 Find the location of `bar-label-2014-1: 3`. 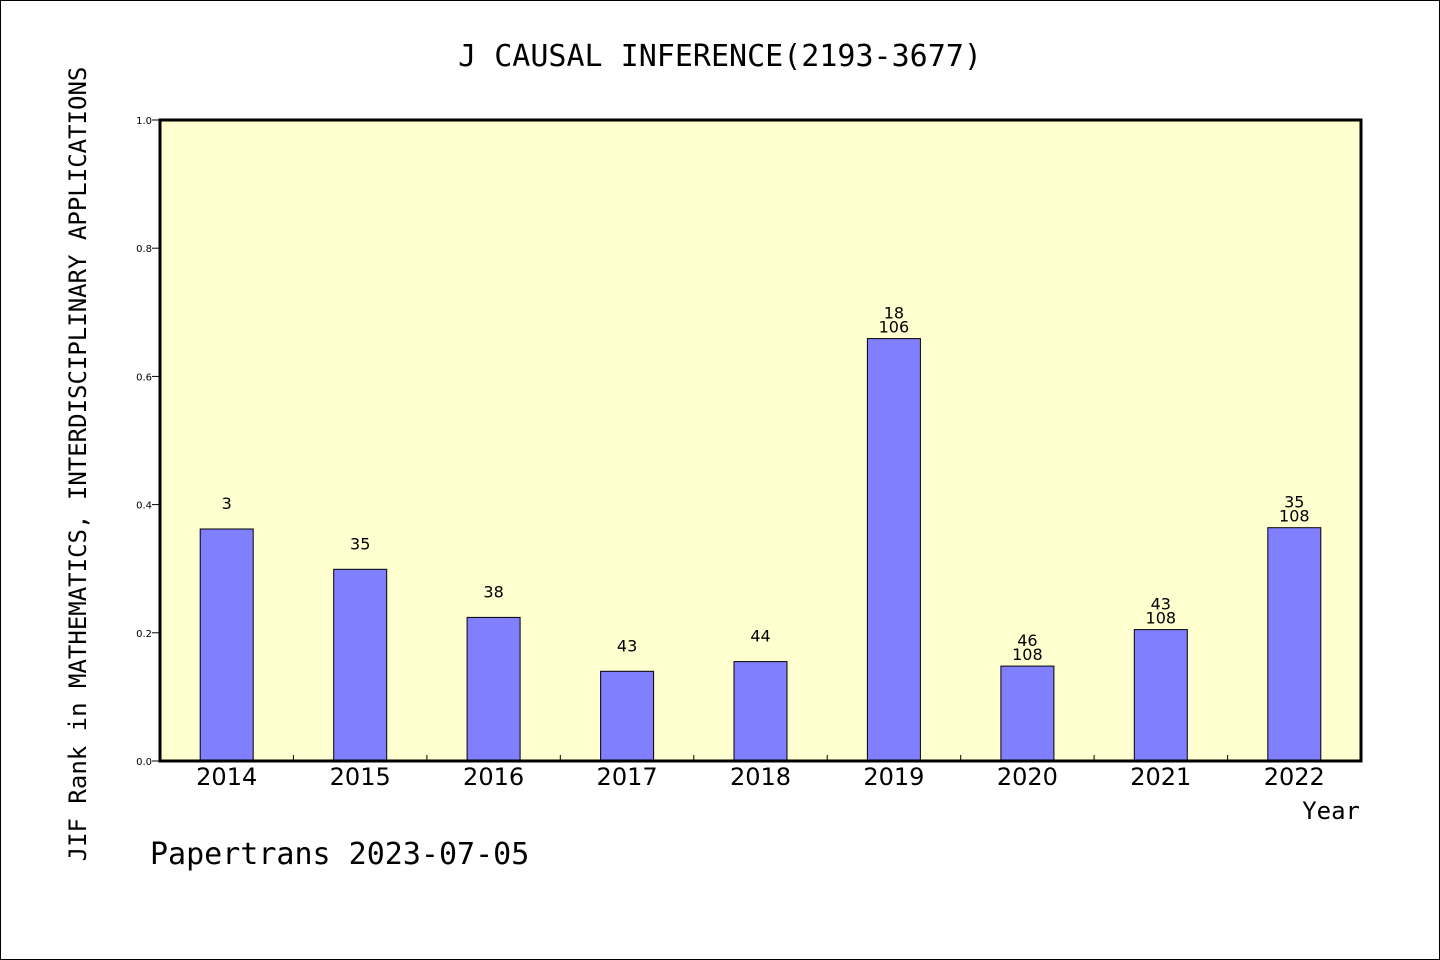

bar-label-2014-1: 3 is located at coordinates (227, 503).